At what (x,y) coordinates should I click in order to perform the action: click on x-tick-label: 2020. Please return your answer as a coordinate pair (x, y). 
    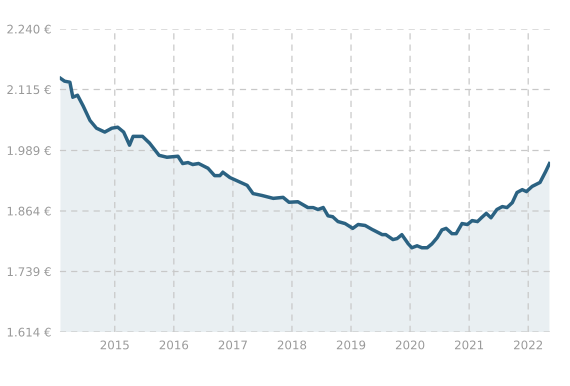
    Looking at the image, I should click on (410, 345).